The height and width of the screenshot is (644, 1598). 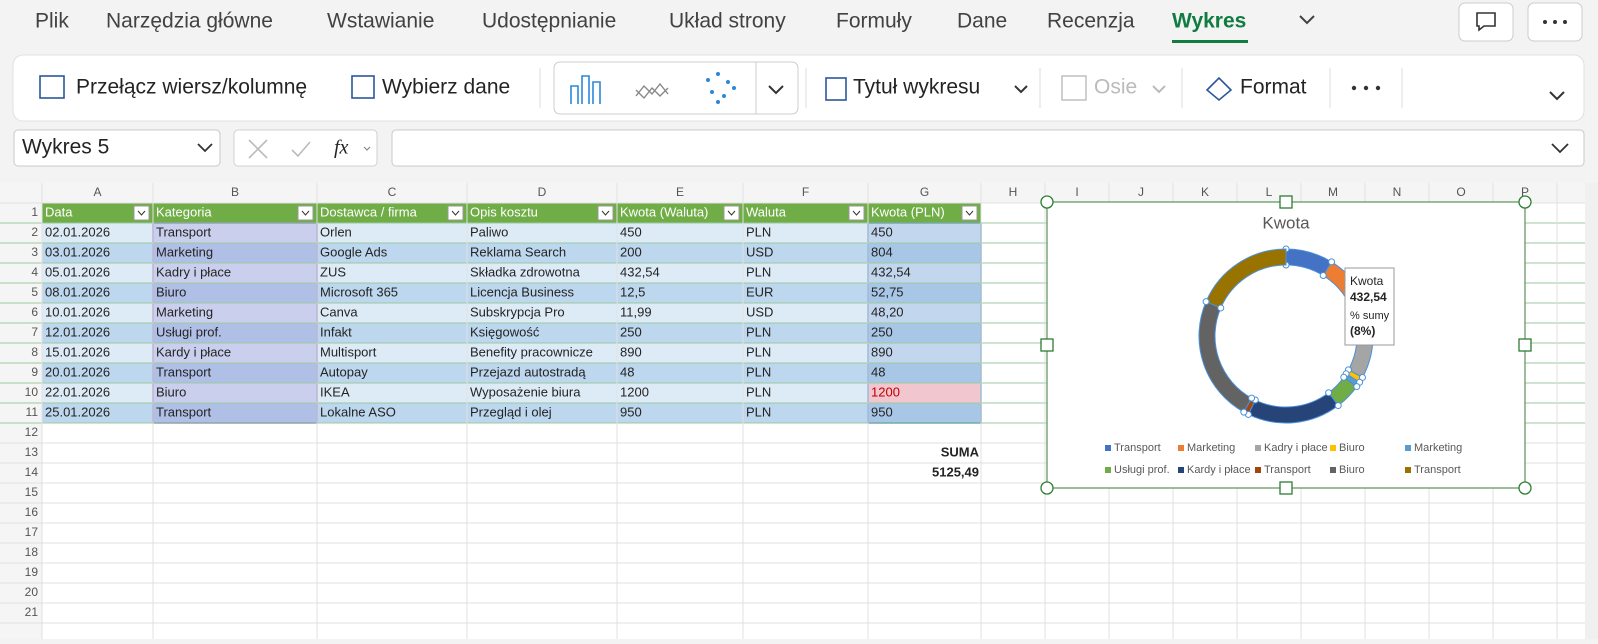 What do you see at coordinates (776, 90) in the screenshot?
I see `chart-type-more` at bounding box center [776, 90].